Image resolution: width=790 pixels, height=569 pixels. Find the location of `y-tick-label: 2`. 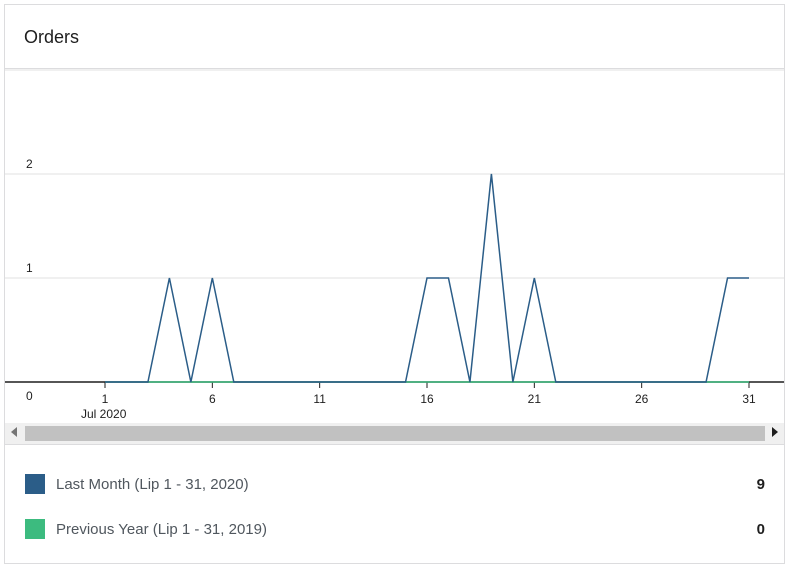

y-tick-label: 2 is located at coordinates (29, 164).